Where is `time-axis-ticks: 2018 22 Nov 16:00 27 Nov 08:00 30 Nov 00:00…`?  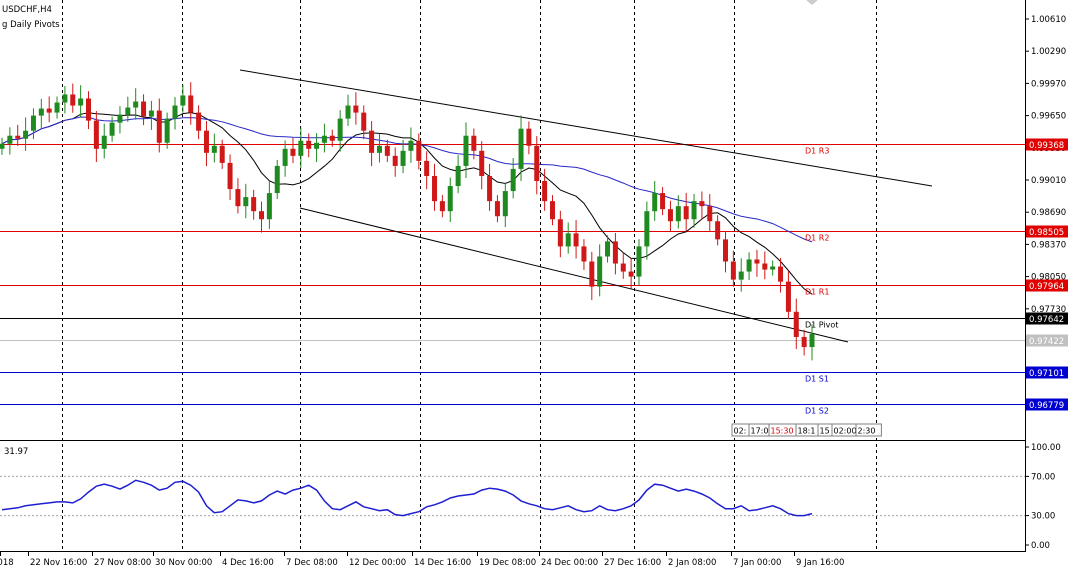 time-axis-ticks: 2018 22 Nov 16:00 27 Nov 08:00 30 Nov 00:00… is located at coordinates (422, 559).